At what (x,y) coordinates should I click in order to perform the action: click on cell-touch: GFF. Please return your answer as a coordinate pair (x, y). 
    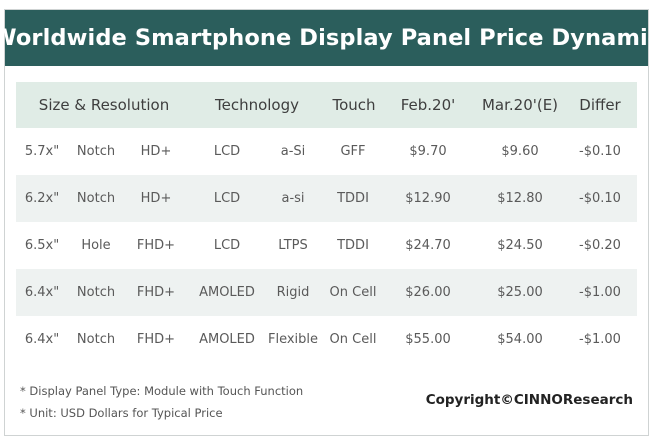
    Looking at the image, I should click on (353, 151).